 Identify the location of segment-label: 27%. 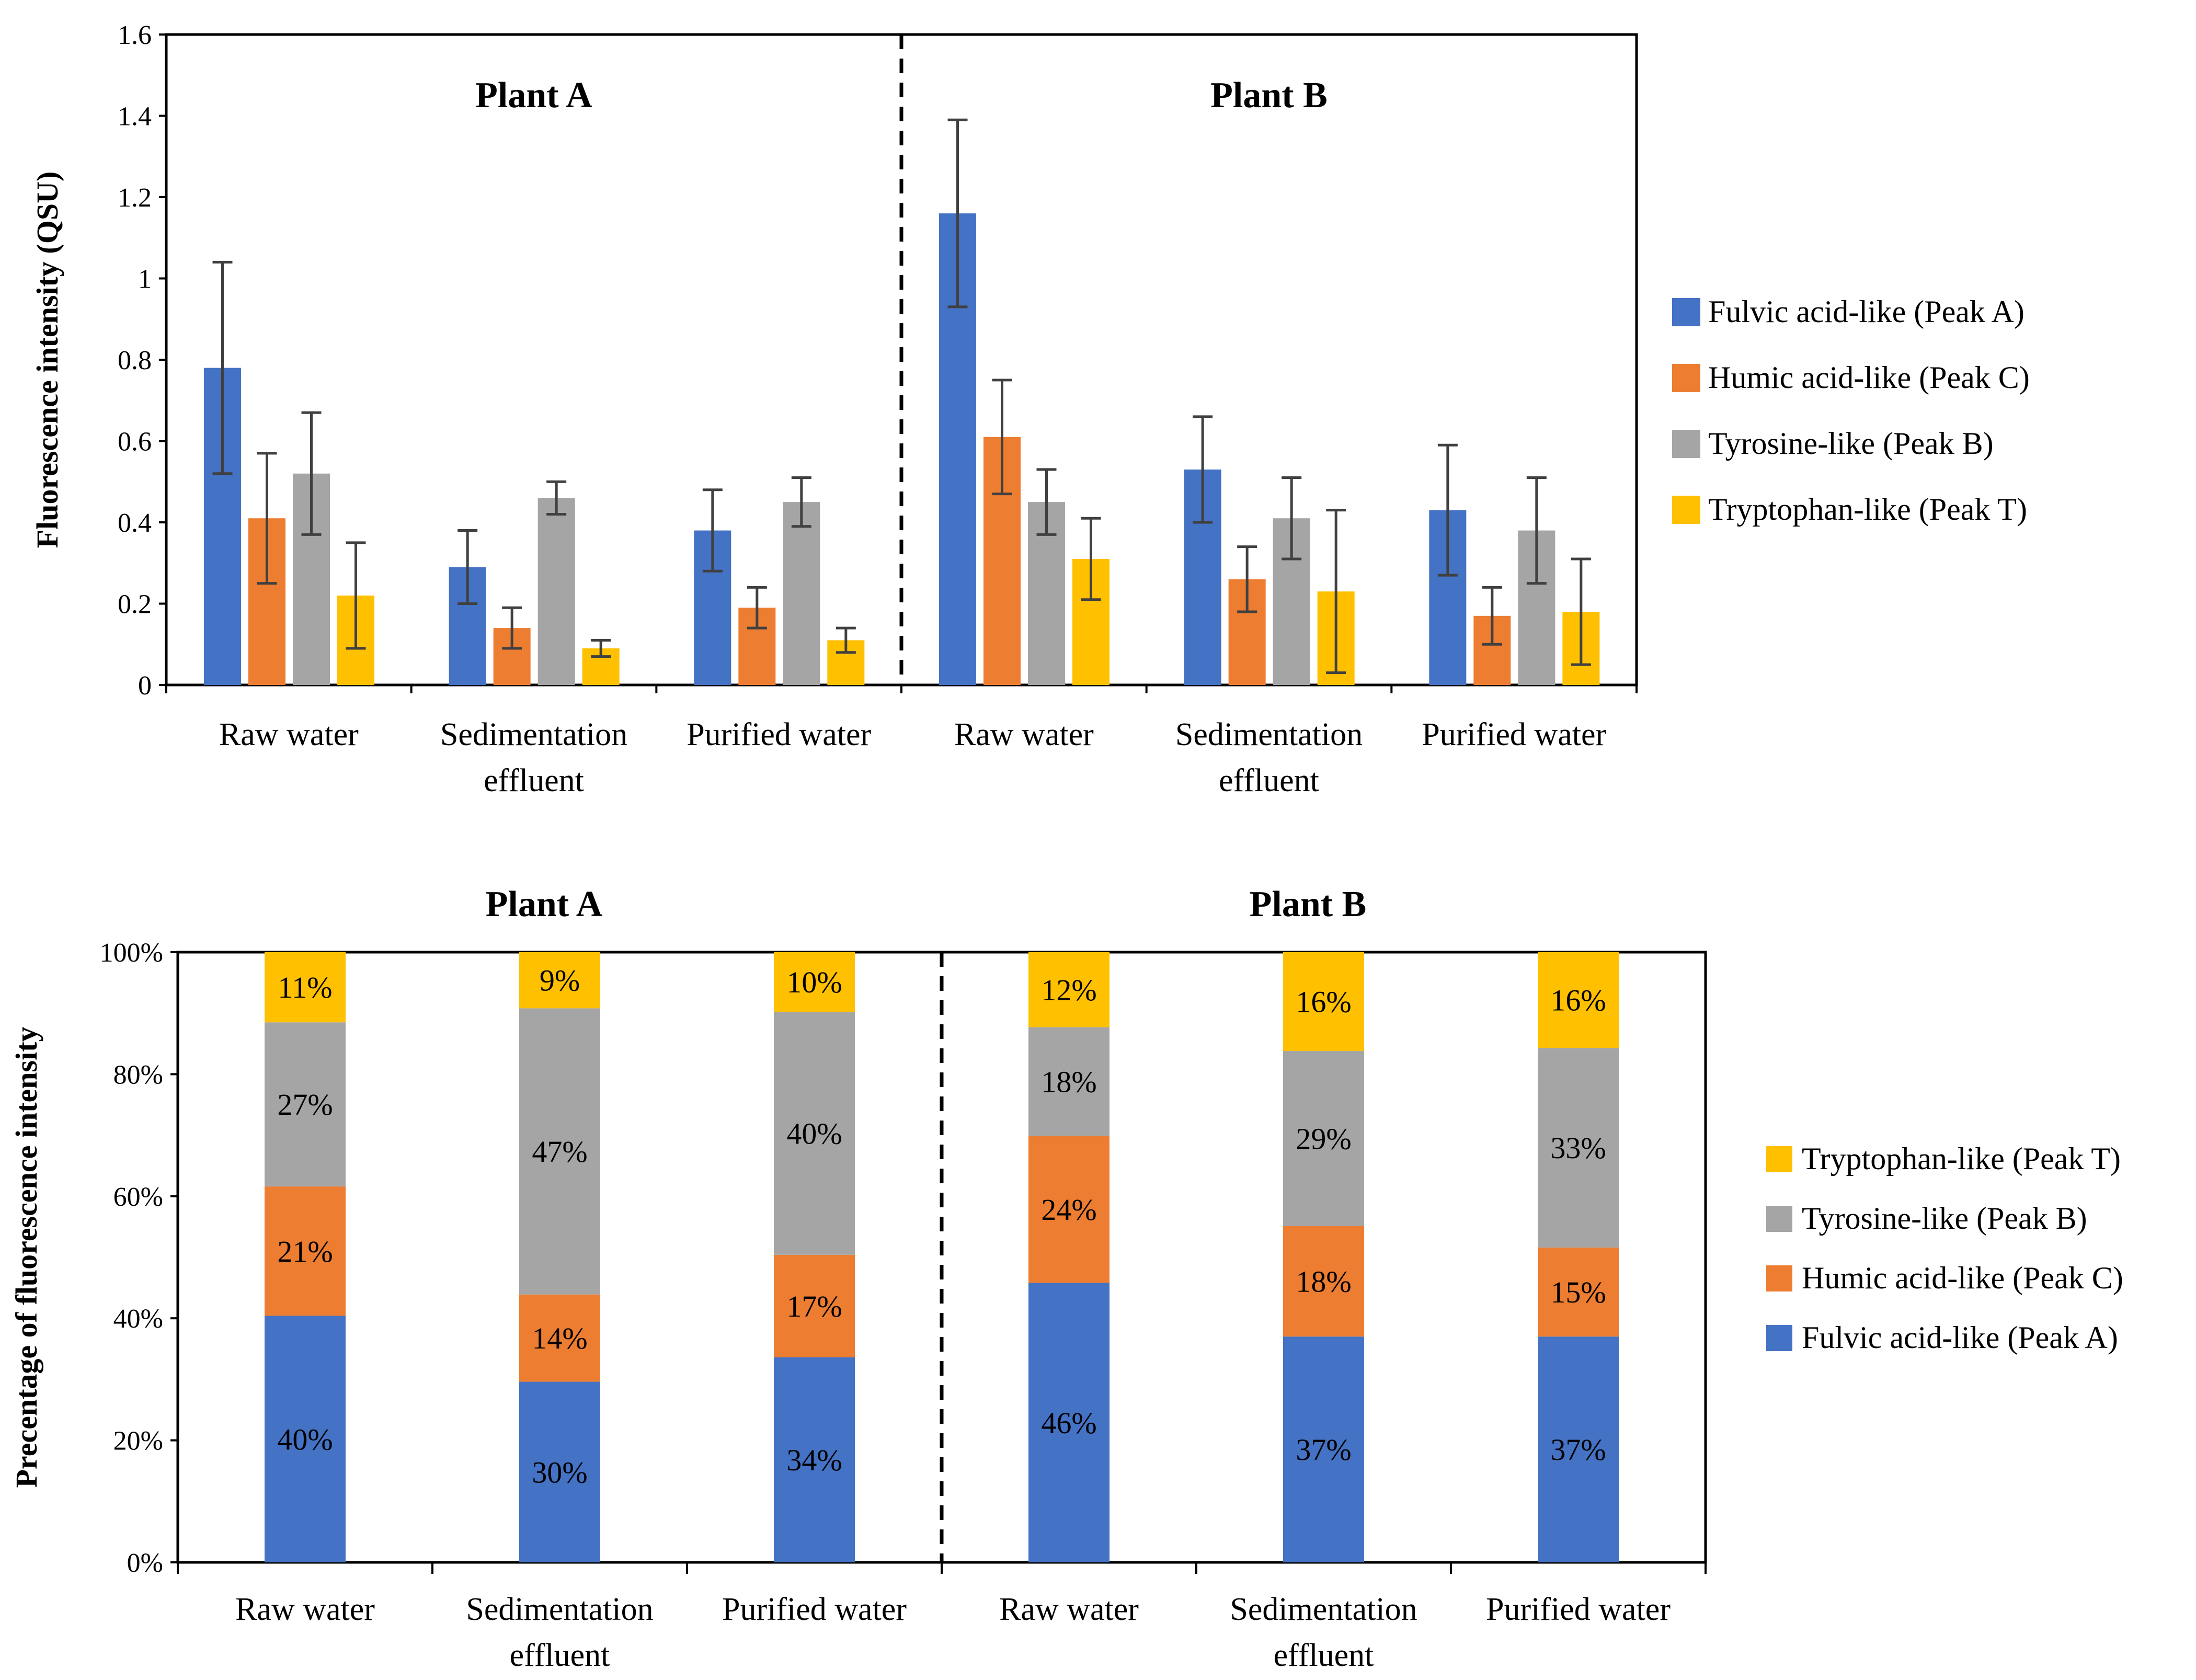
(305, 1105).